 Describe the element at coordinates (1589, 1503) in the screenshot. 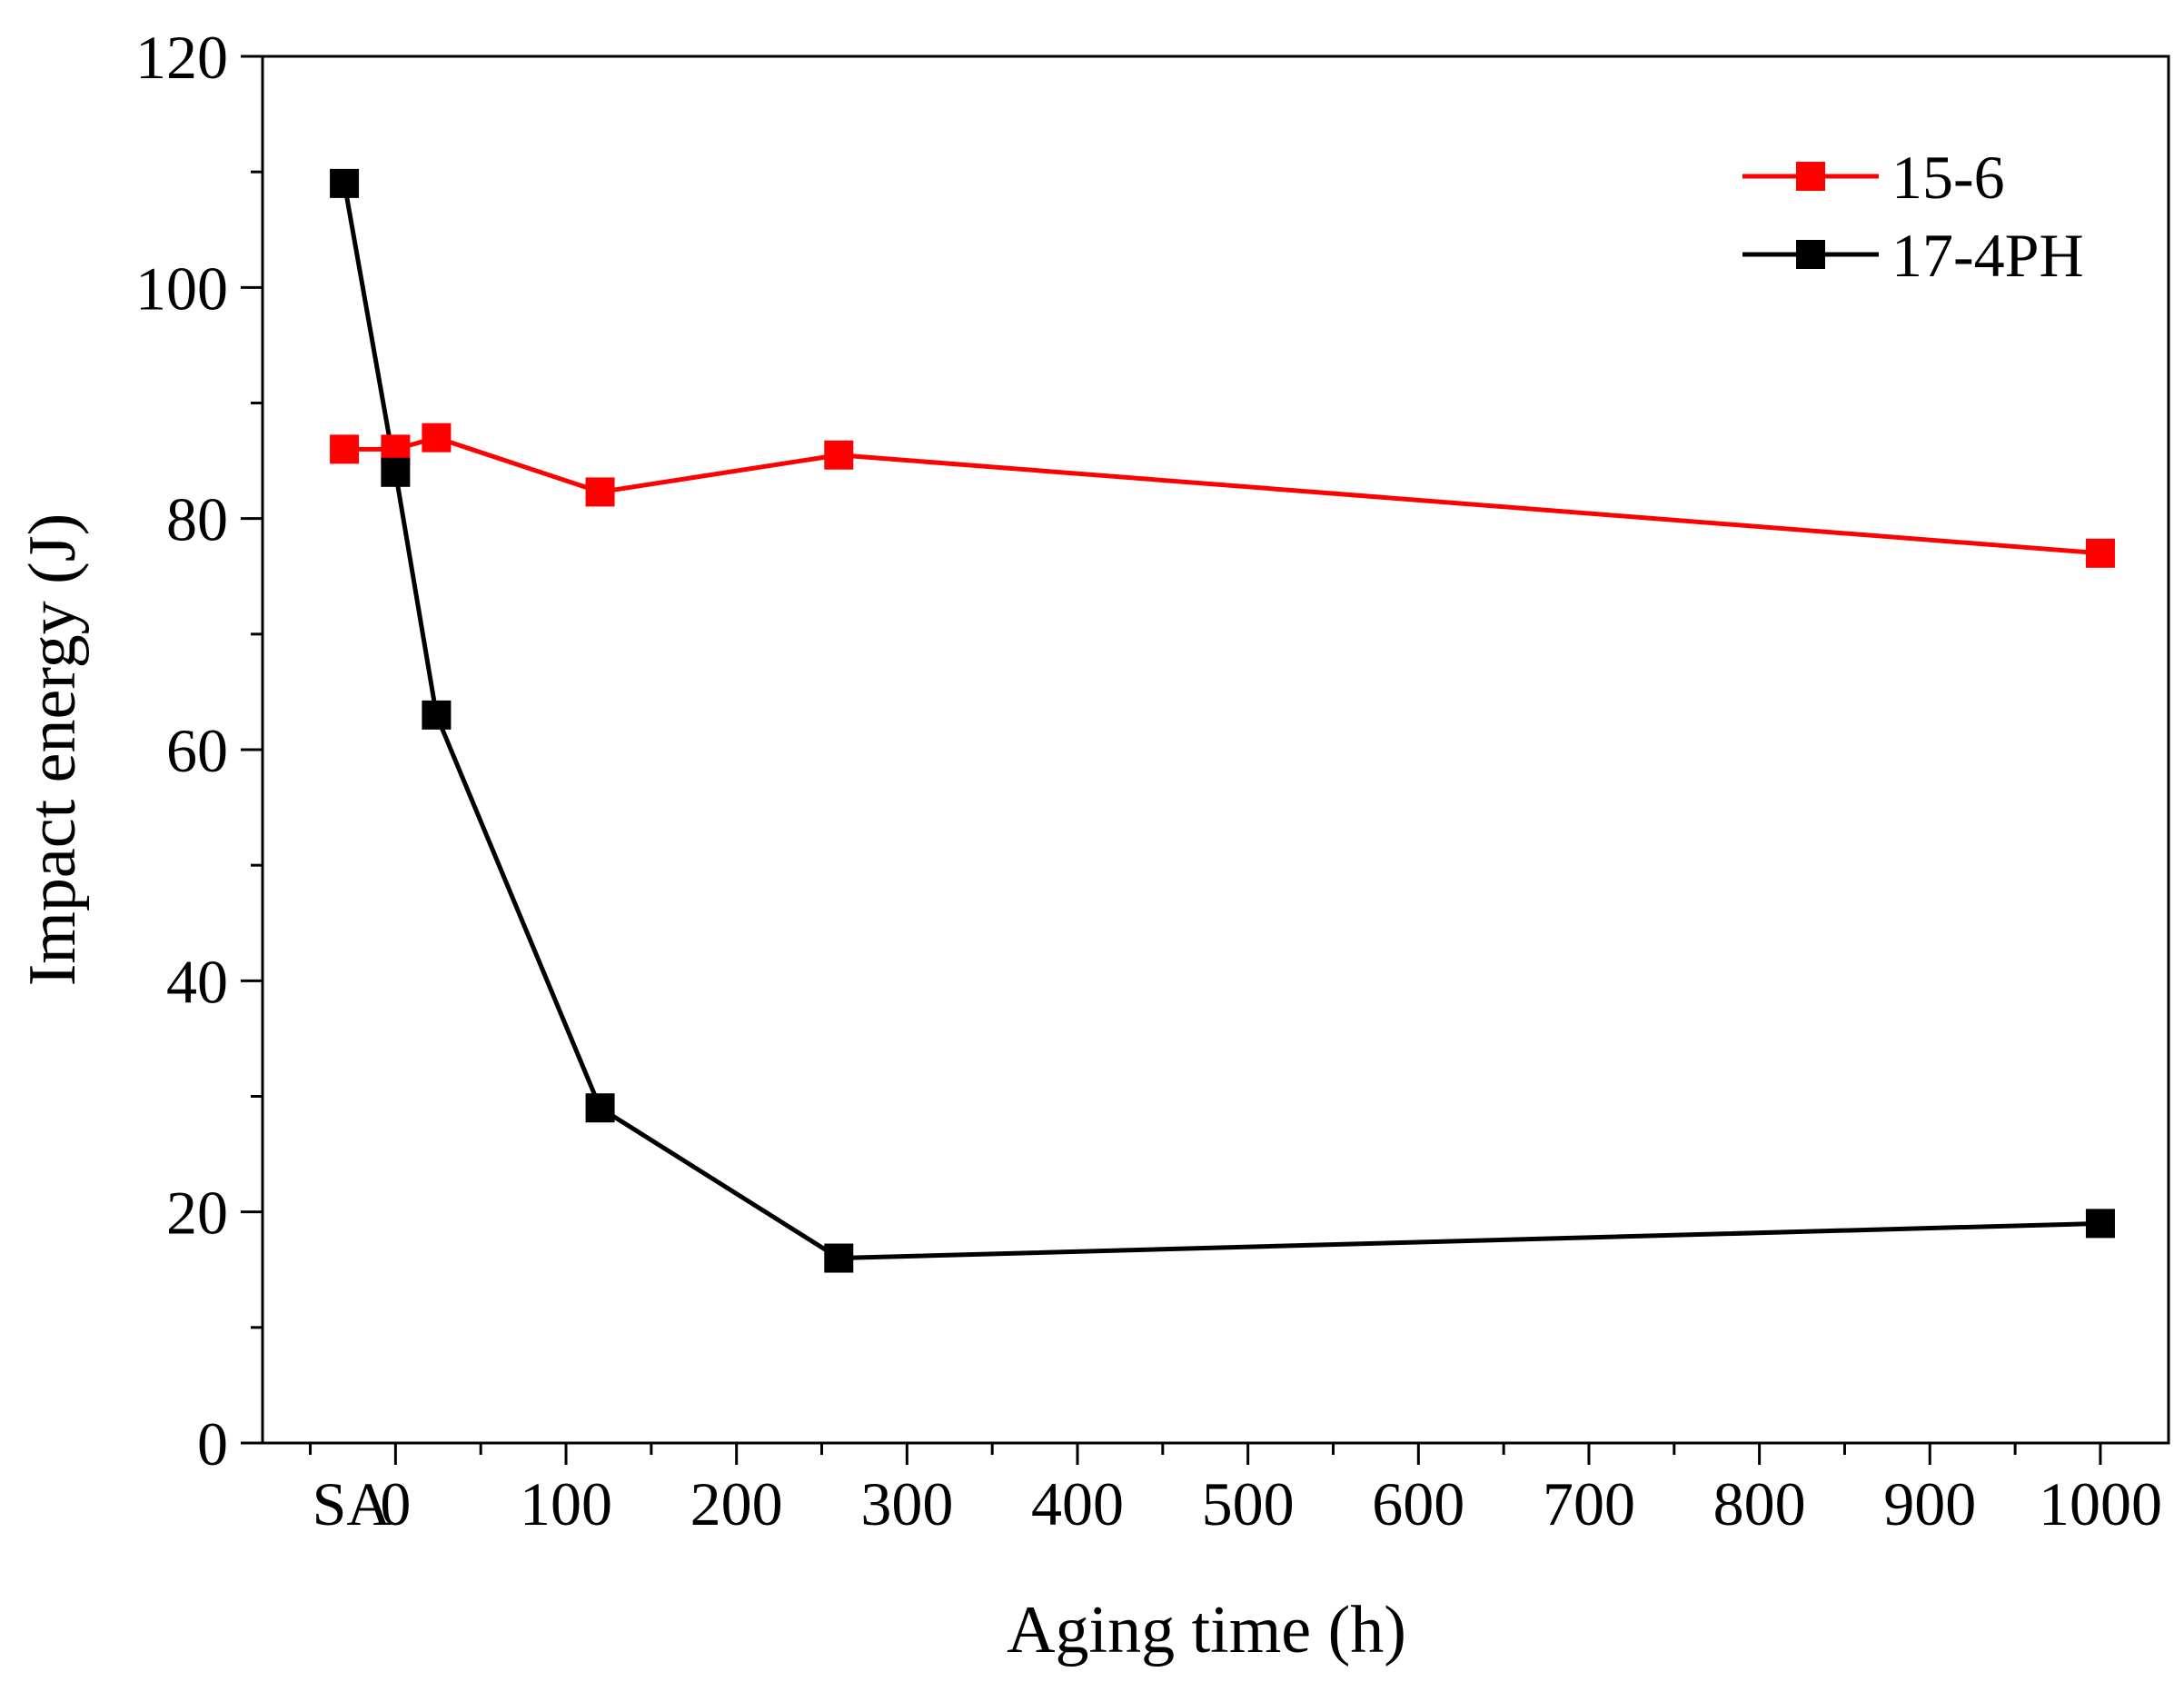

I see `x-tick-label: 700` at that location.